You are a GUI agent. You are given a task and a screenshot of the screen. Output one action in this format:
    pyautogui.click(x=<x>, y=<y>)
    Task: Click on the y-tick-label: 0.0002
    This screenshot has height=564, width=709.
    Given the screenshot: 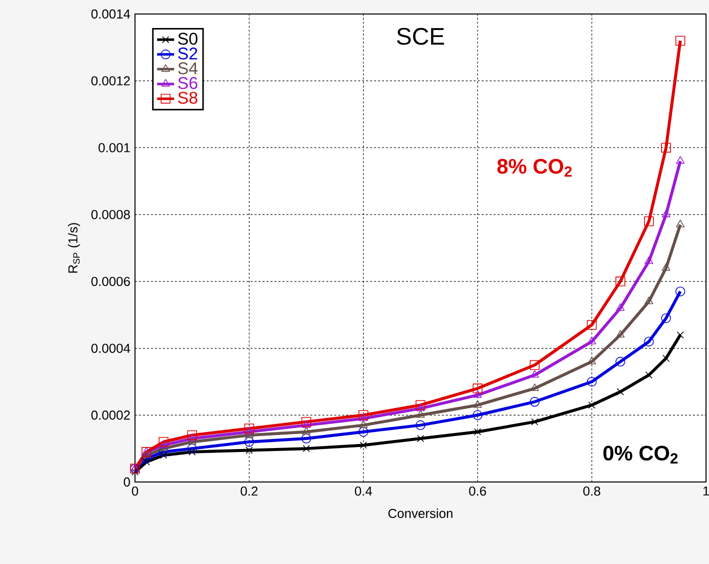 What is the action you would take?
    pyautogui.click(x=110, y=415)
    